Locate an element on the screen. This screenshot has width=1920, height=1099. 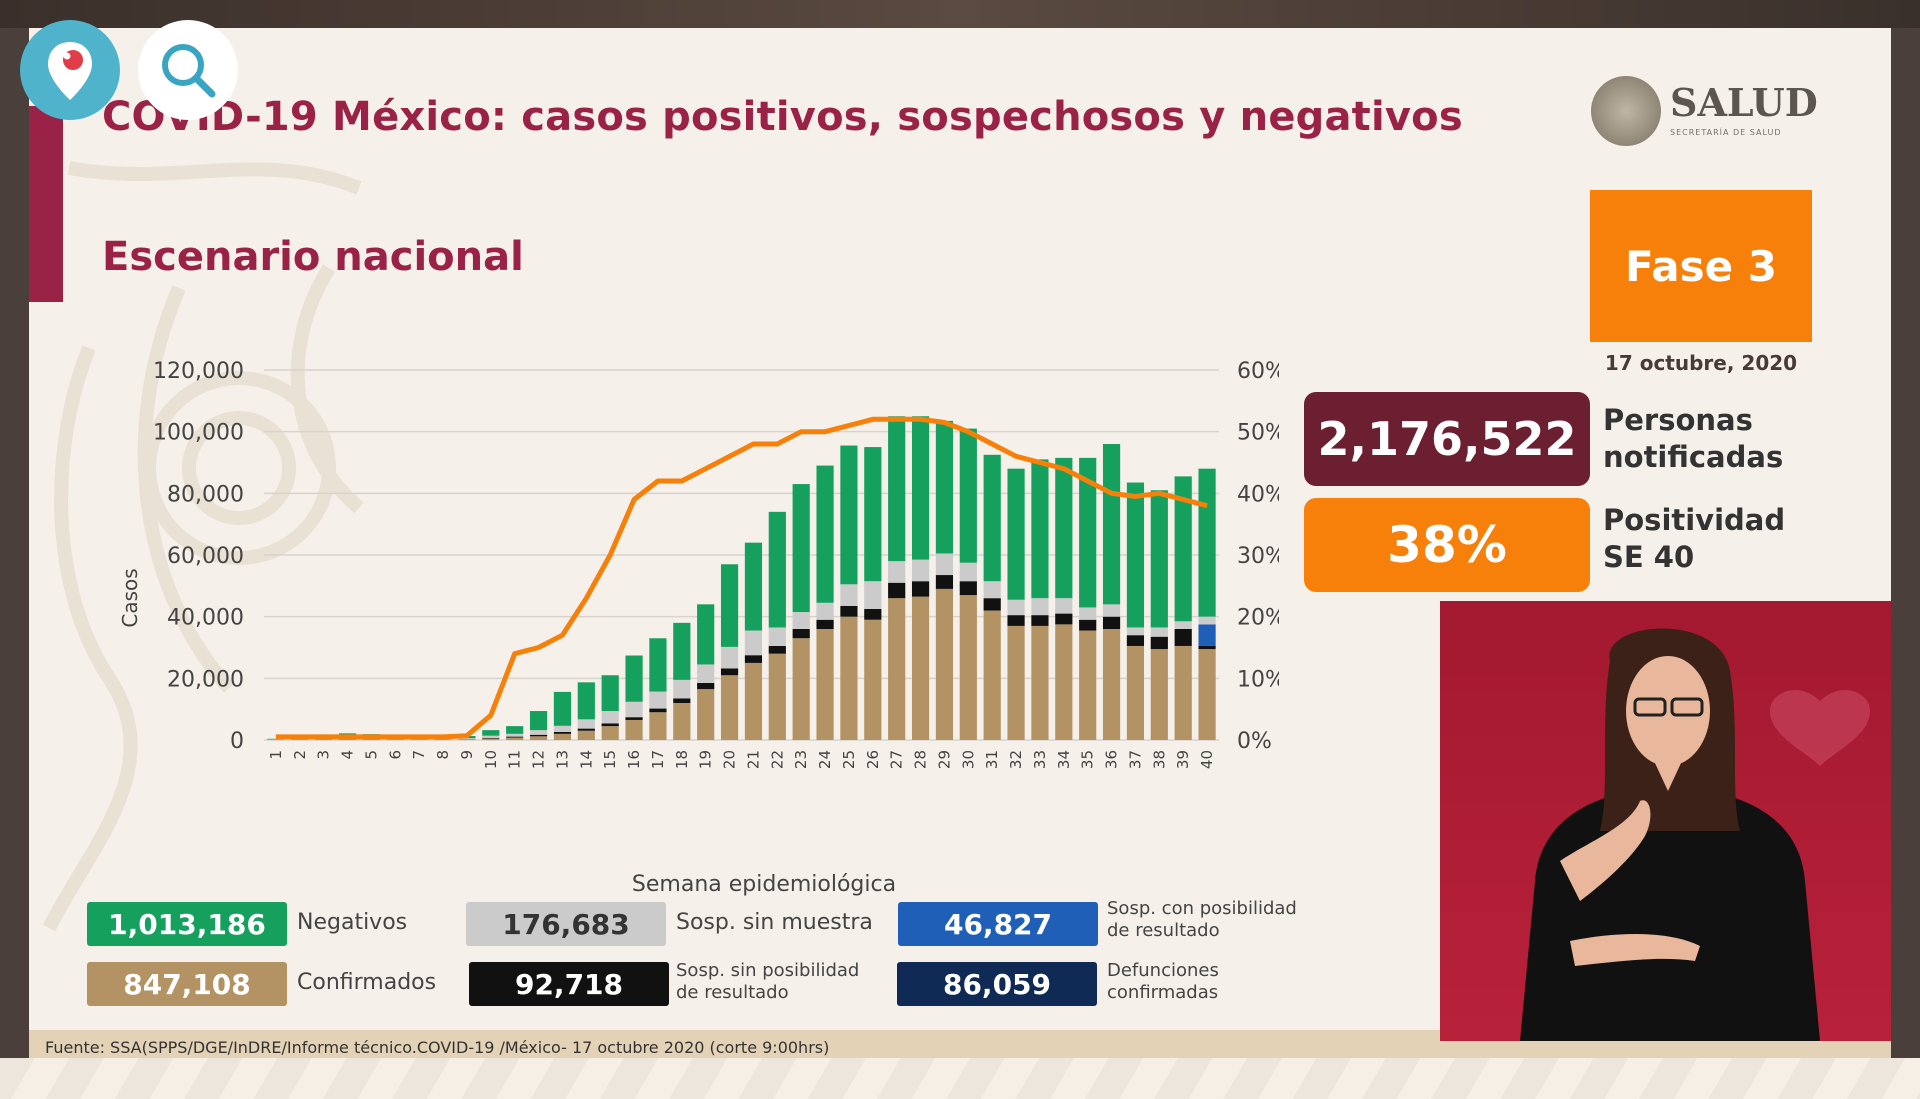
periscope-pin-icon is located at coordinates (70, 71).